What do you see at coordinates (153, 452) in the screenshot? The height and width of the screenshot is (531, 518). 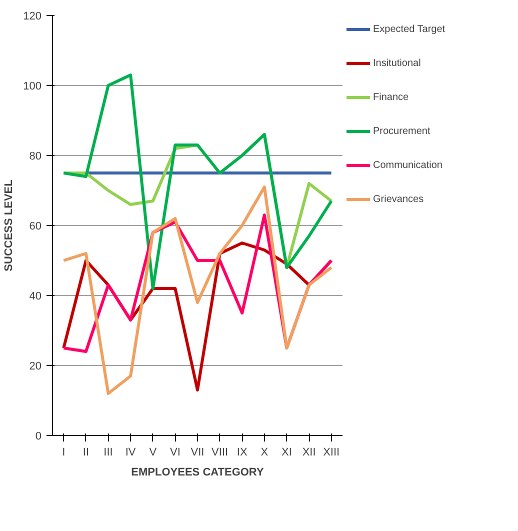 I see `x-tick-label: V` at bounding box center [153, 452].